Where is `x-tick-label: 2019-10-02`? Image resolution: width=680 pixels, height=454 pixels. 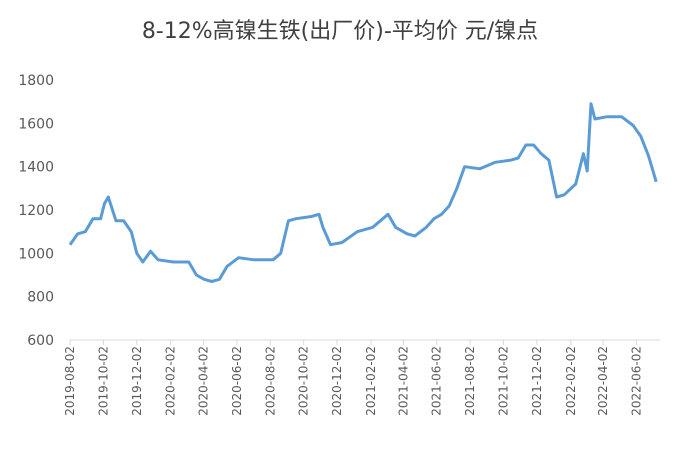 x-tick-label: 2019-10-02 is located at coordinates (103, 381).